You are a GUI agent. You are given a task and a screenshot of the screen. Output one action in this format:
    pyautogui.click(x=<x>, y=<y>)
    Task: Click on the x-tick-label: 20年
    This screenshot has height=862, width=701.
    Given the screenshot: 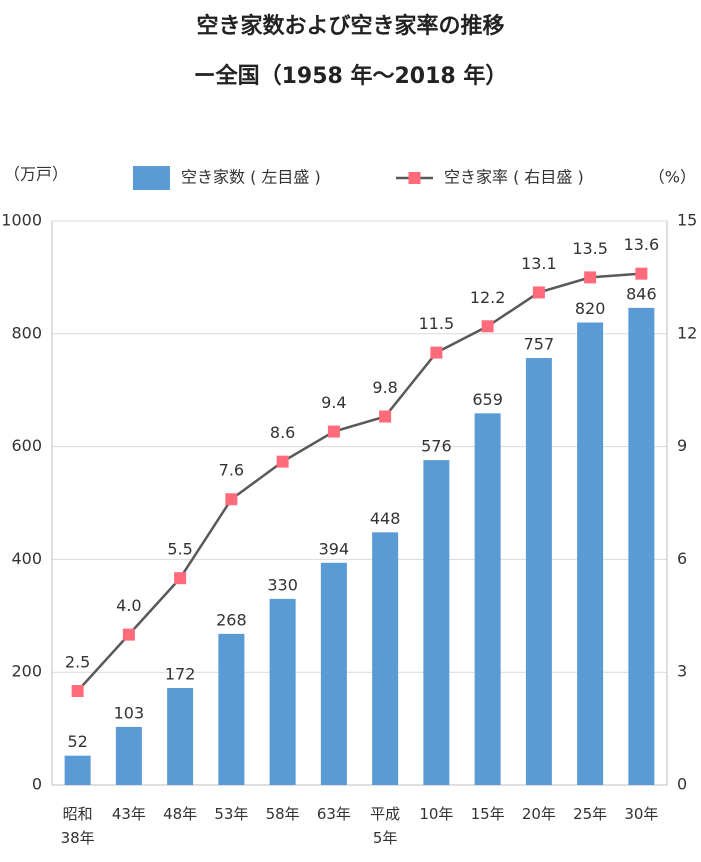 What is the action you would take?
    pyautogui.click(x=538, y=814)
    